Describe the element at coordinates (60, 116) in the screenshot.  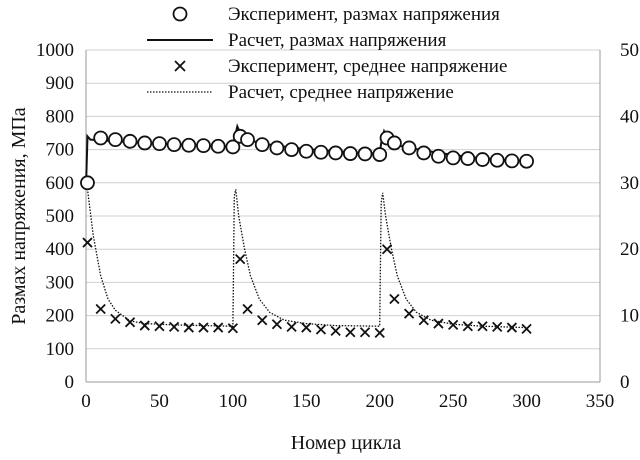
I see `y-tick-label: 800` at that location.